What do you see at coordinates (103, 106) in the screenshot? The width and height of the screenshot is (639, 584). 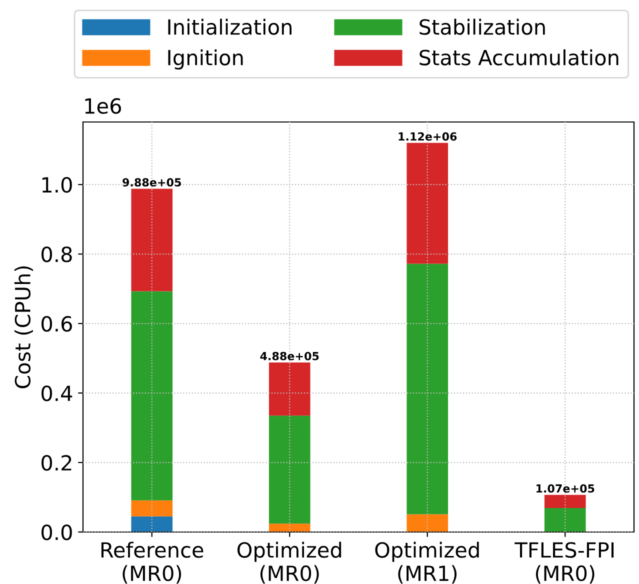 I see `text: 1e6` at bounding box center [103, 106].